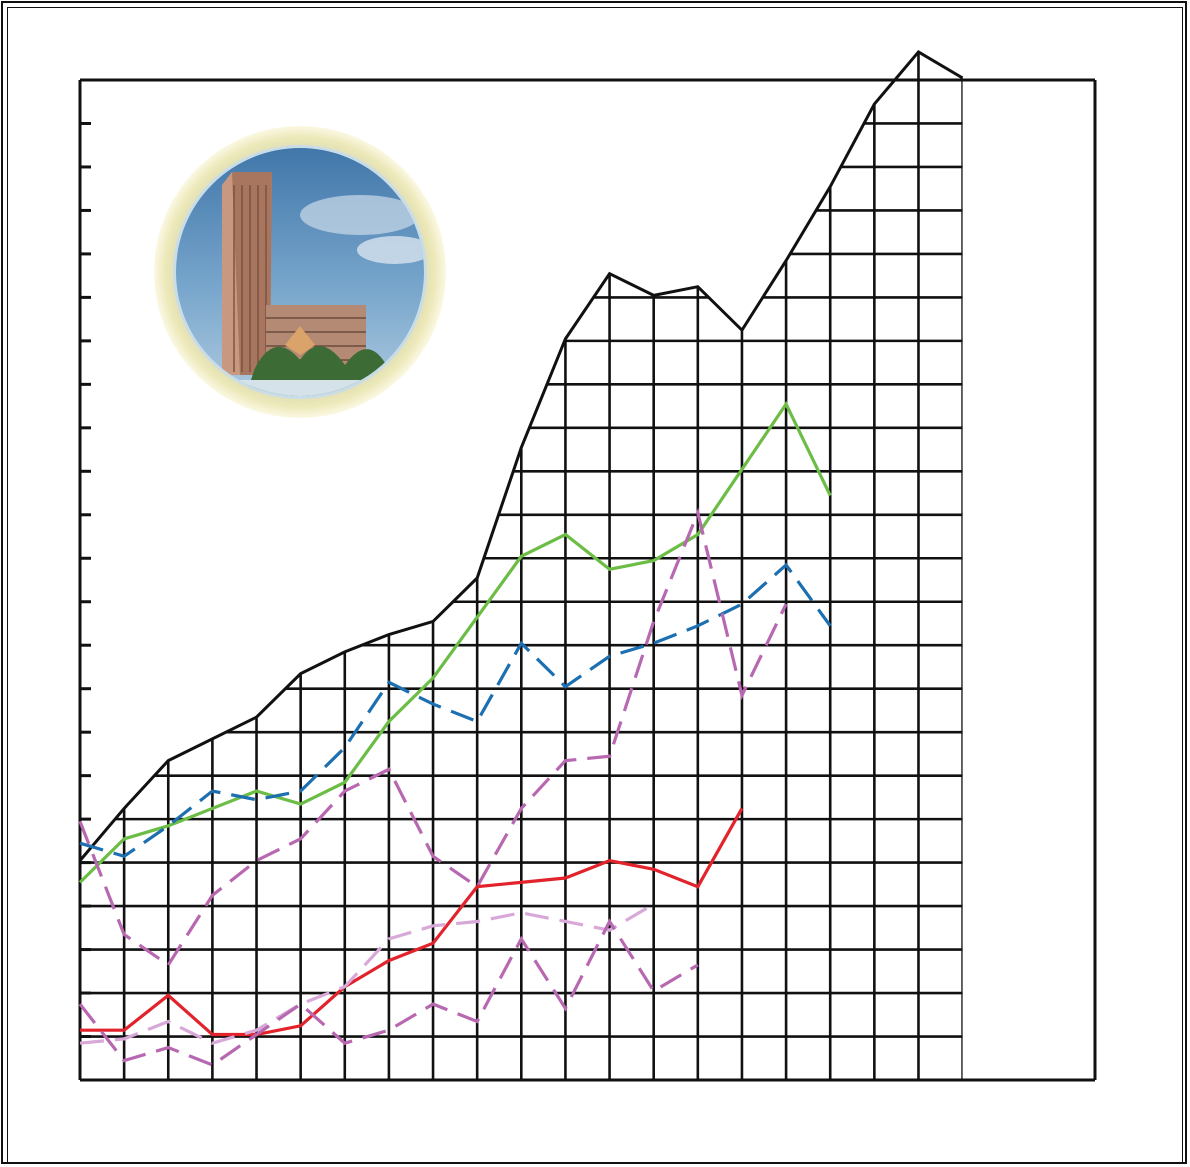 Image resolution: width=1190 pixels, height=1167 pixels. Describe the element at coordinates (85, 580) in the screenshot. I see `y-ticks` at that location.